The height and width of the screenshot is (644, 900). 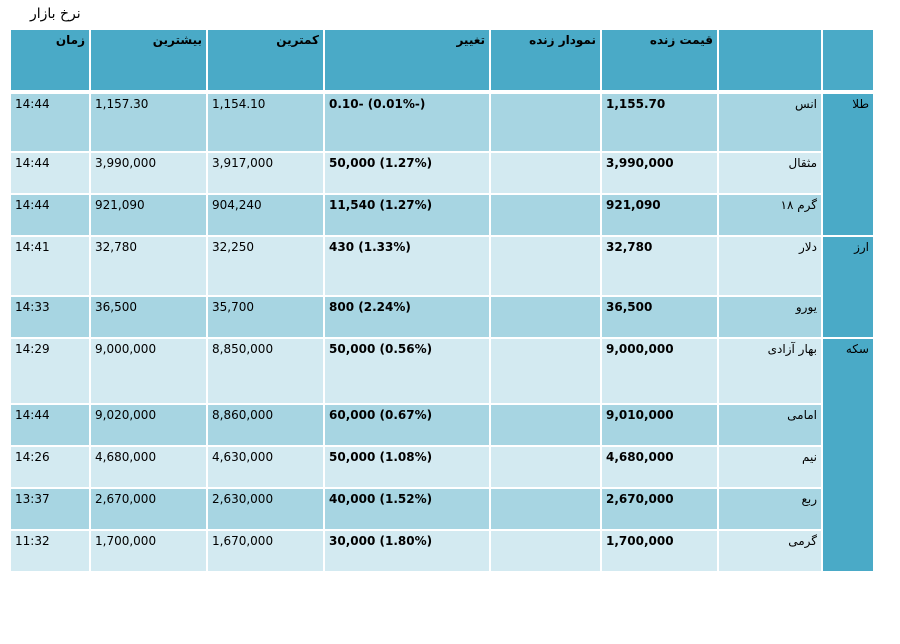 I want to click on low-cell: 8,850,000, so click(x=265, y=371).